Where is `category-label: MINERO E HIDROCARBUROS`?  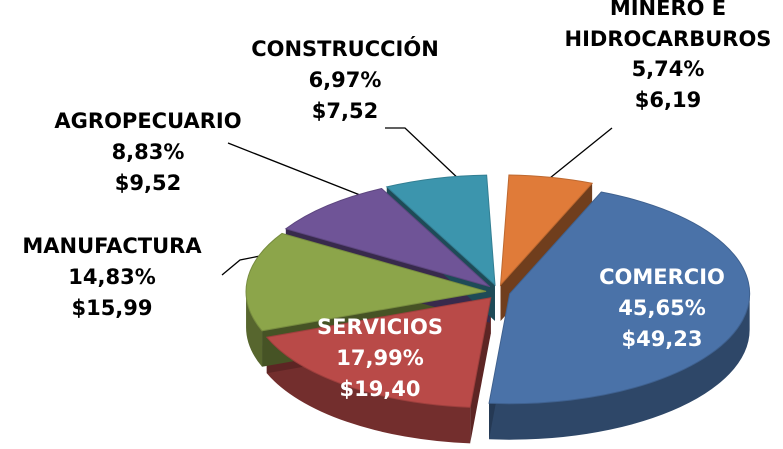
category-label: MINERO E HIDROCARBUROS is located at coordinates (668, 25).